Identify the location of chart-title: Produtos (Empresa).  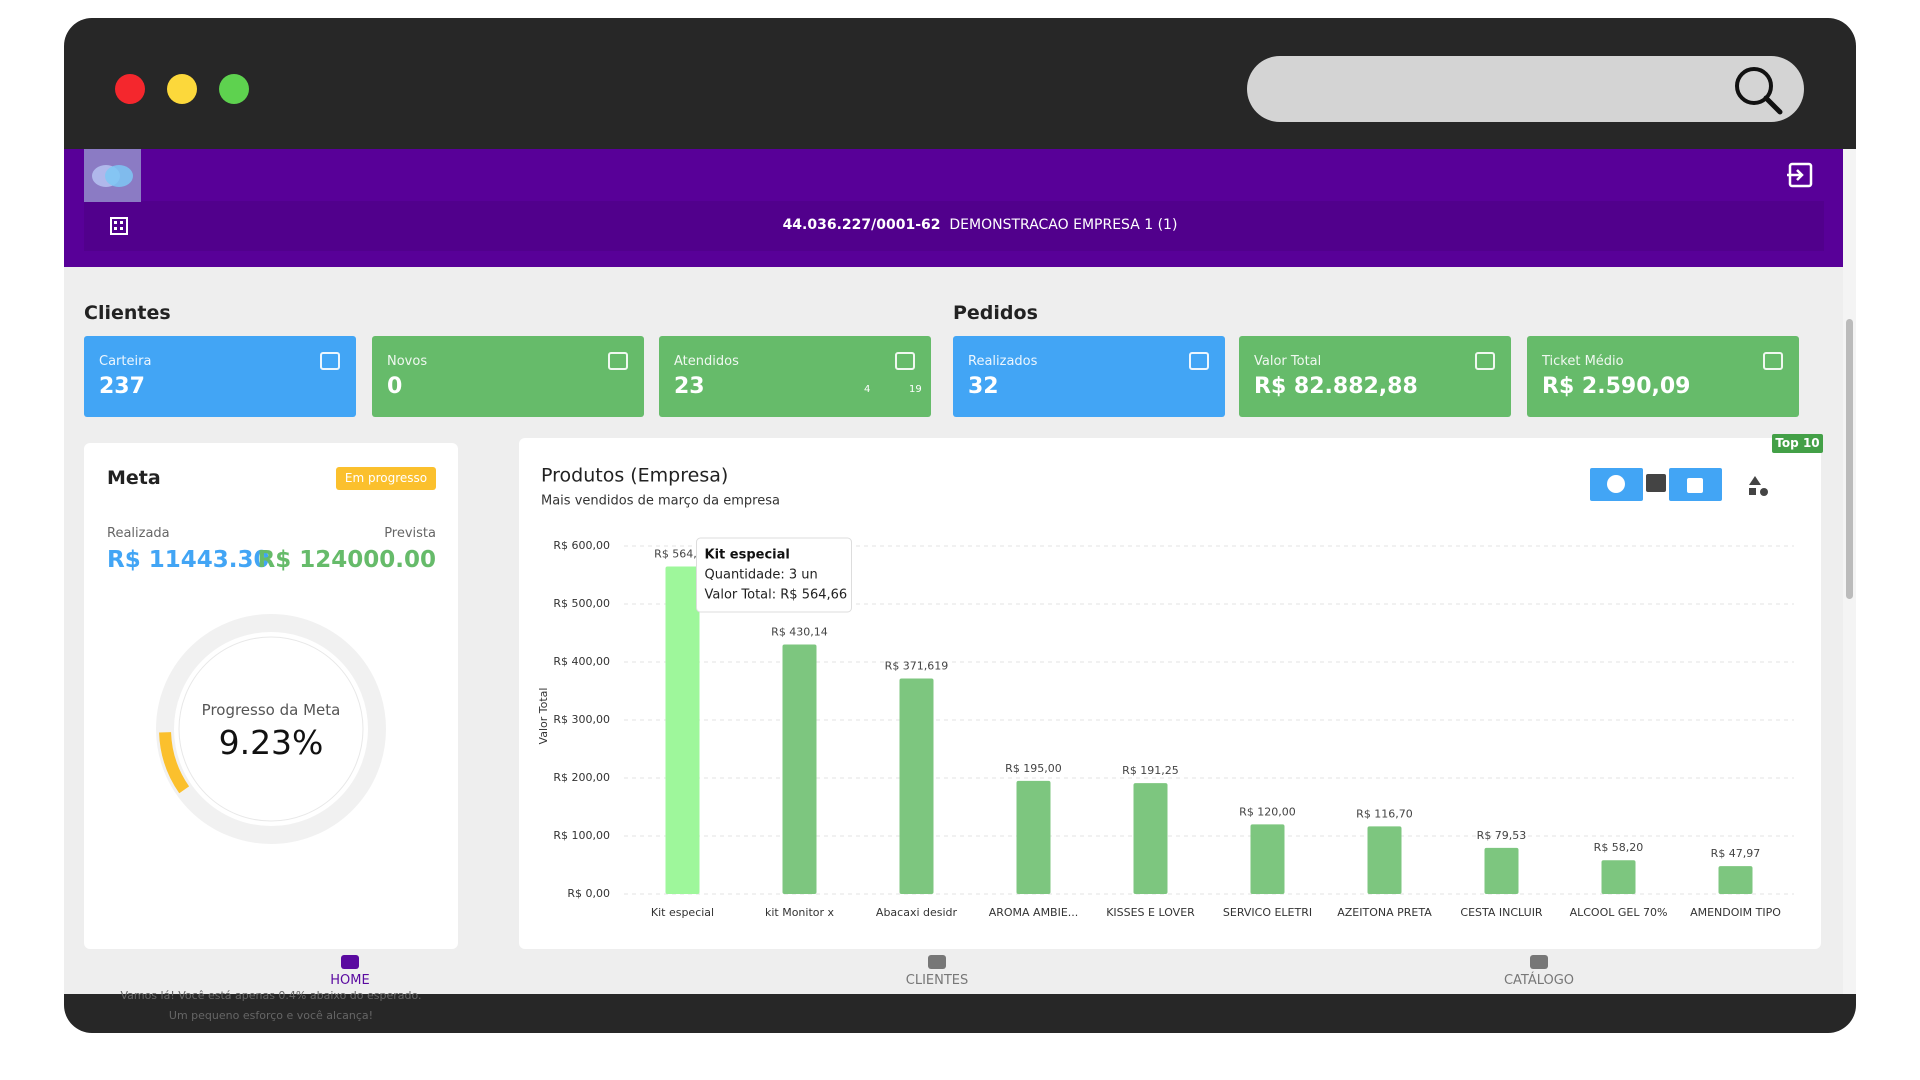
(634, 476).